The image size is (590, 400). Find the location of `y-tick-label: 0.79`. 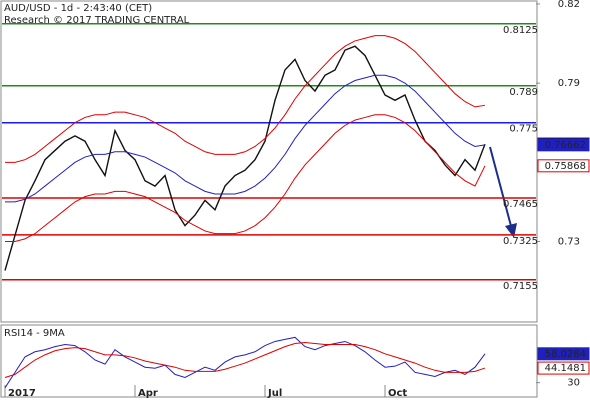

y-tick-label: 0.79 is located at coordinates (569, 83).